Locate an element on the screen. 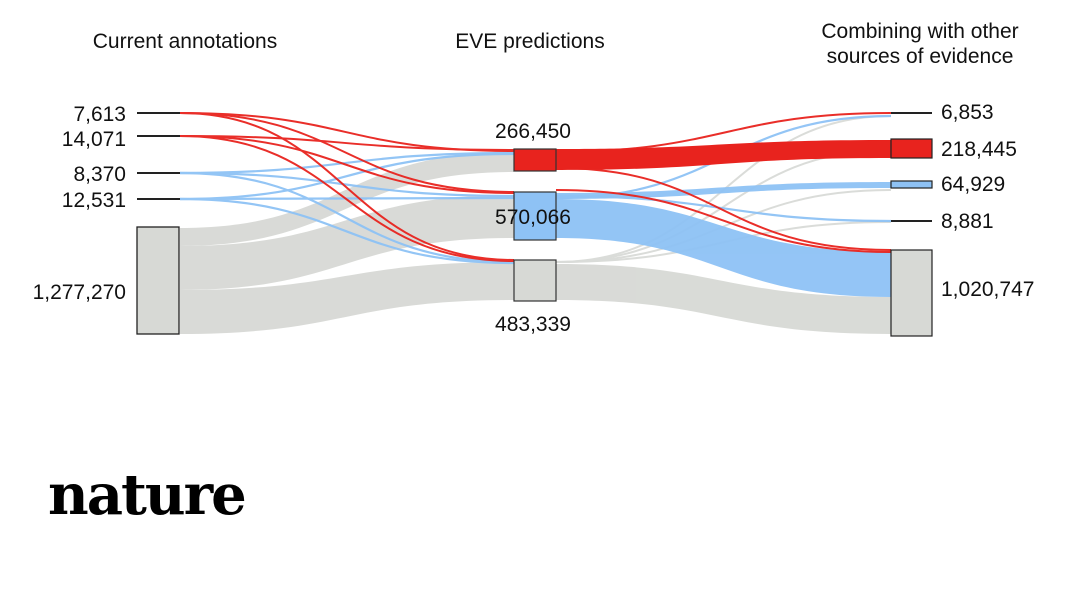 The height and width of the screenshot is (600, 1066). left-label-12531: 12,531 is located at coordinates (94, 200).